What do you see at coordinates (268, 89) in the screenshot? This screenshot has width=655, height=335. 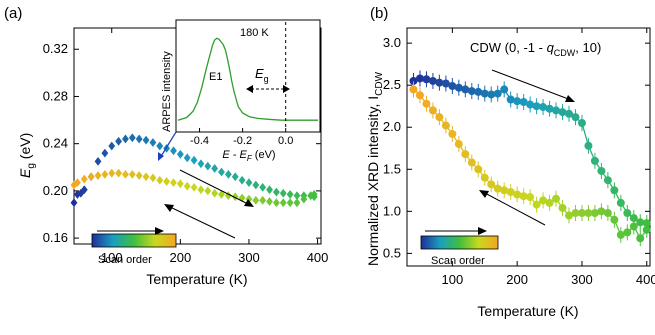 I see `inset-gap-arrow` at bounding box center [268, 89].